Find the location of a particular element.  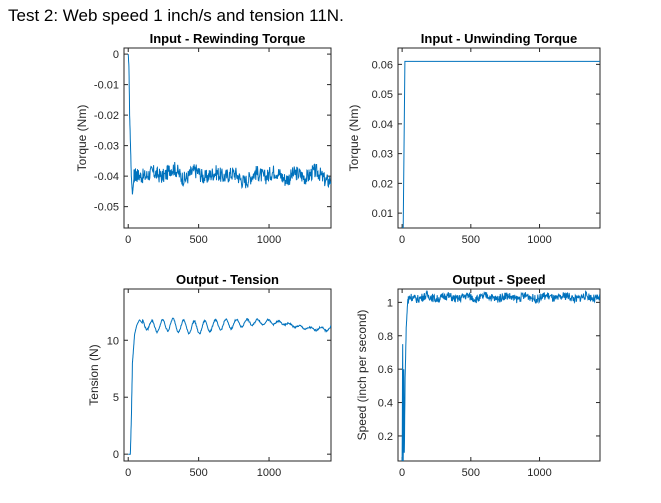

chart-title: Input - Rewinding Torque is located at coordinates (228, 38).